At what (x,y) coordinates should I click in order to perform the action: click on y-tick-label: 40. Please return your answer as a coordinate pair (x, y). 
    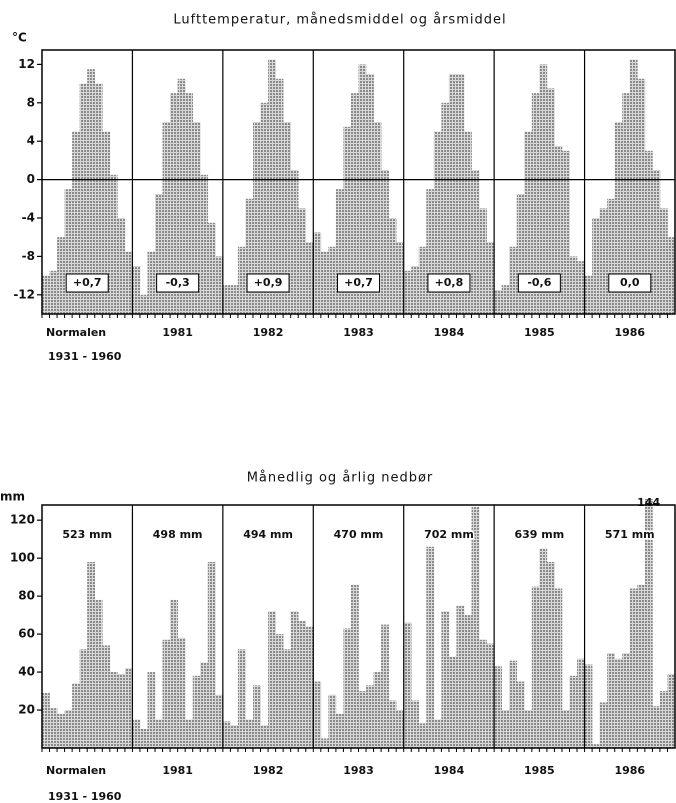
    Looking at the image, I should click on (26, 672).